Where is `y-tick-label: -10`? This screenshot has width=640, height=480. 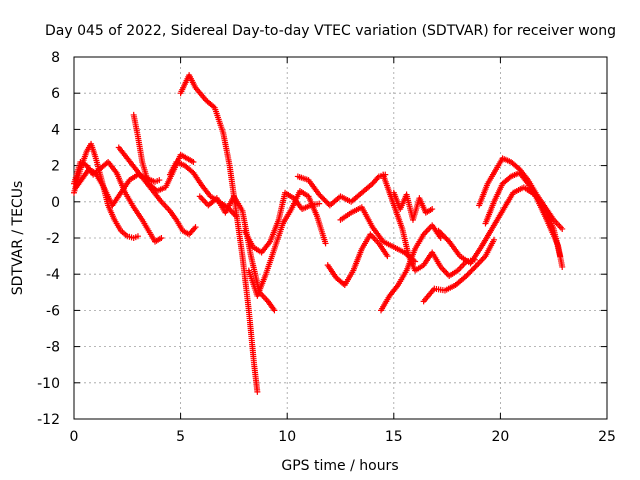
y-tick-label: -10 is located at coordinates (48, 384).